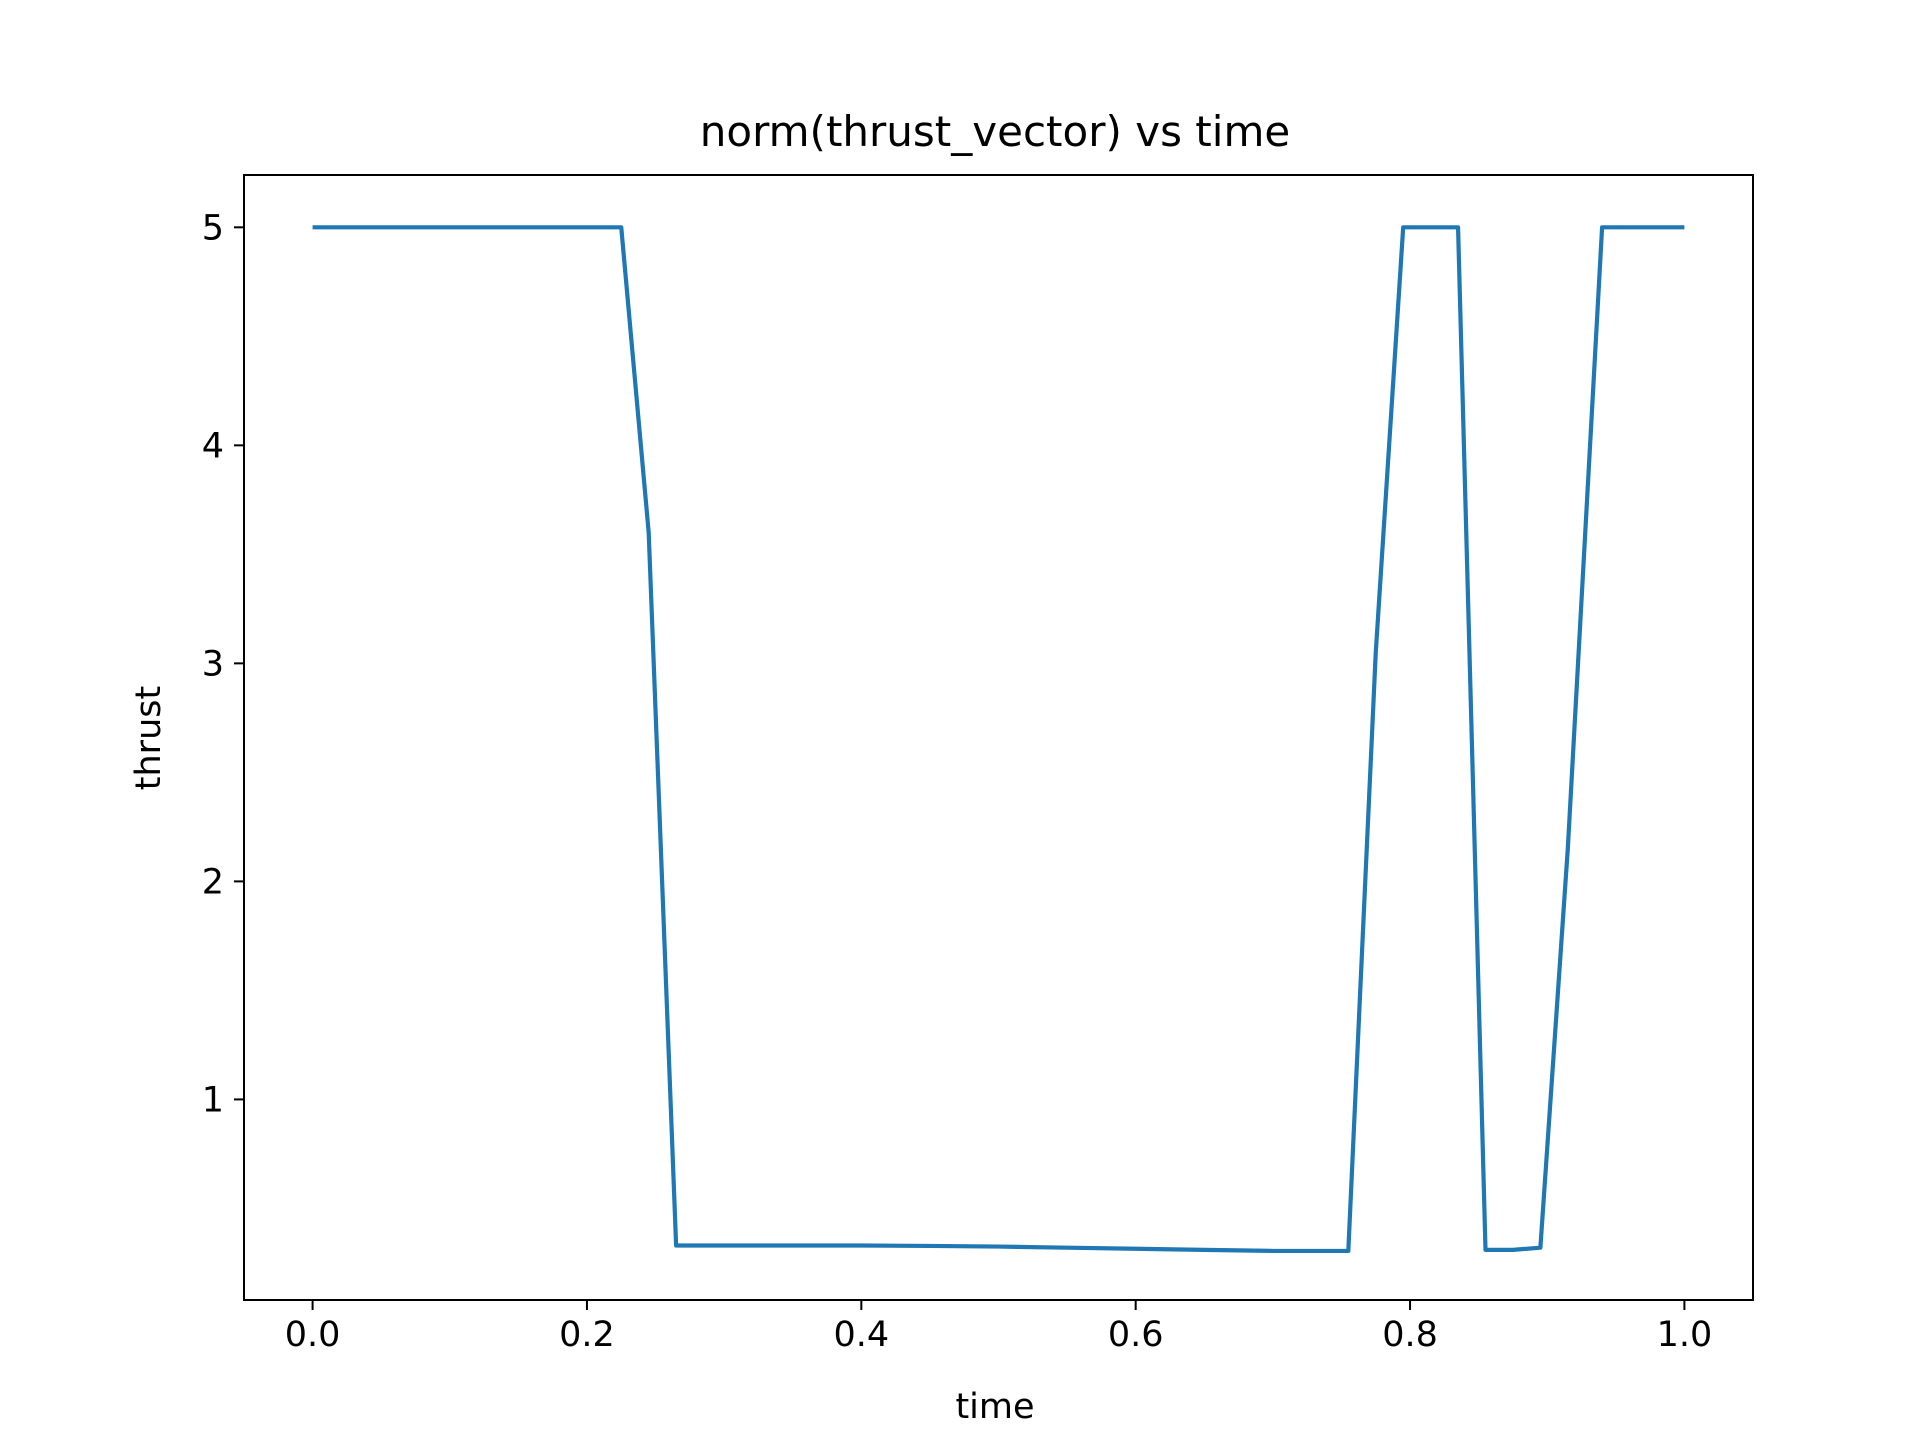  What do you see at coordinates (994, 1407) in the screenshot?
I see `x-axis-label: time` at bounding box center [994, 1407].